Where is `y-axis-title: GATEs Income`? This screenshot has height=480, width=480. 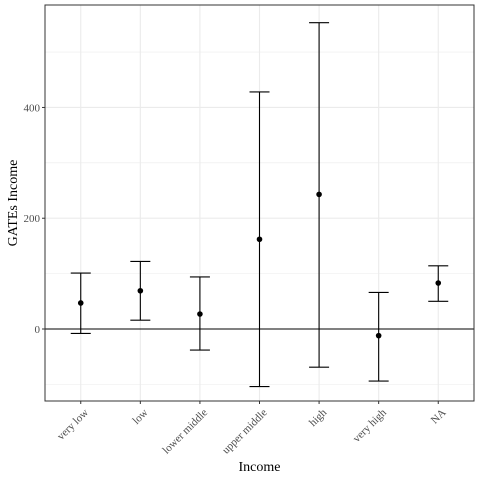 y-axis-title: GATEs Income is located at coordinates (13, 203).